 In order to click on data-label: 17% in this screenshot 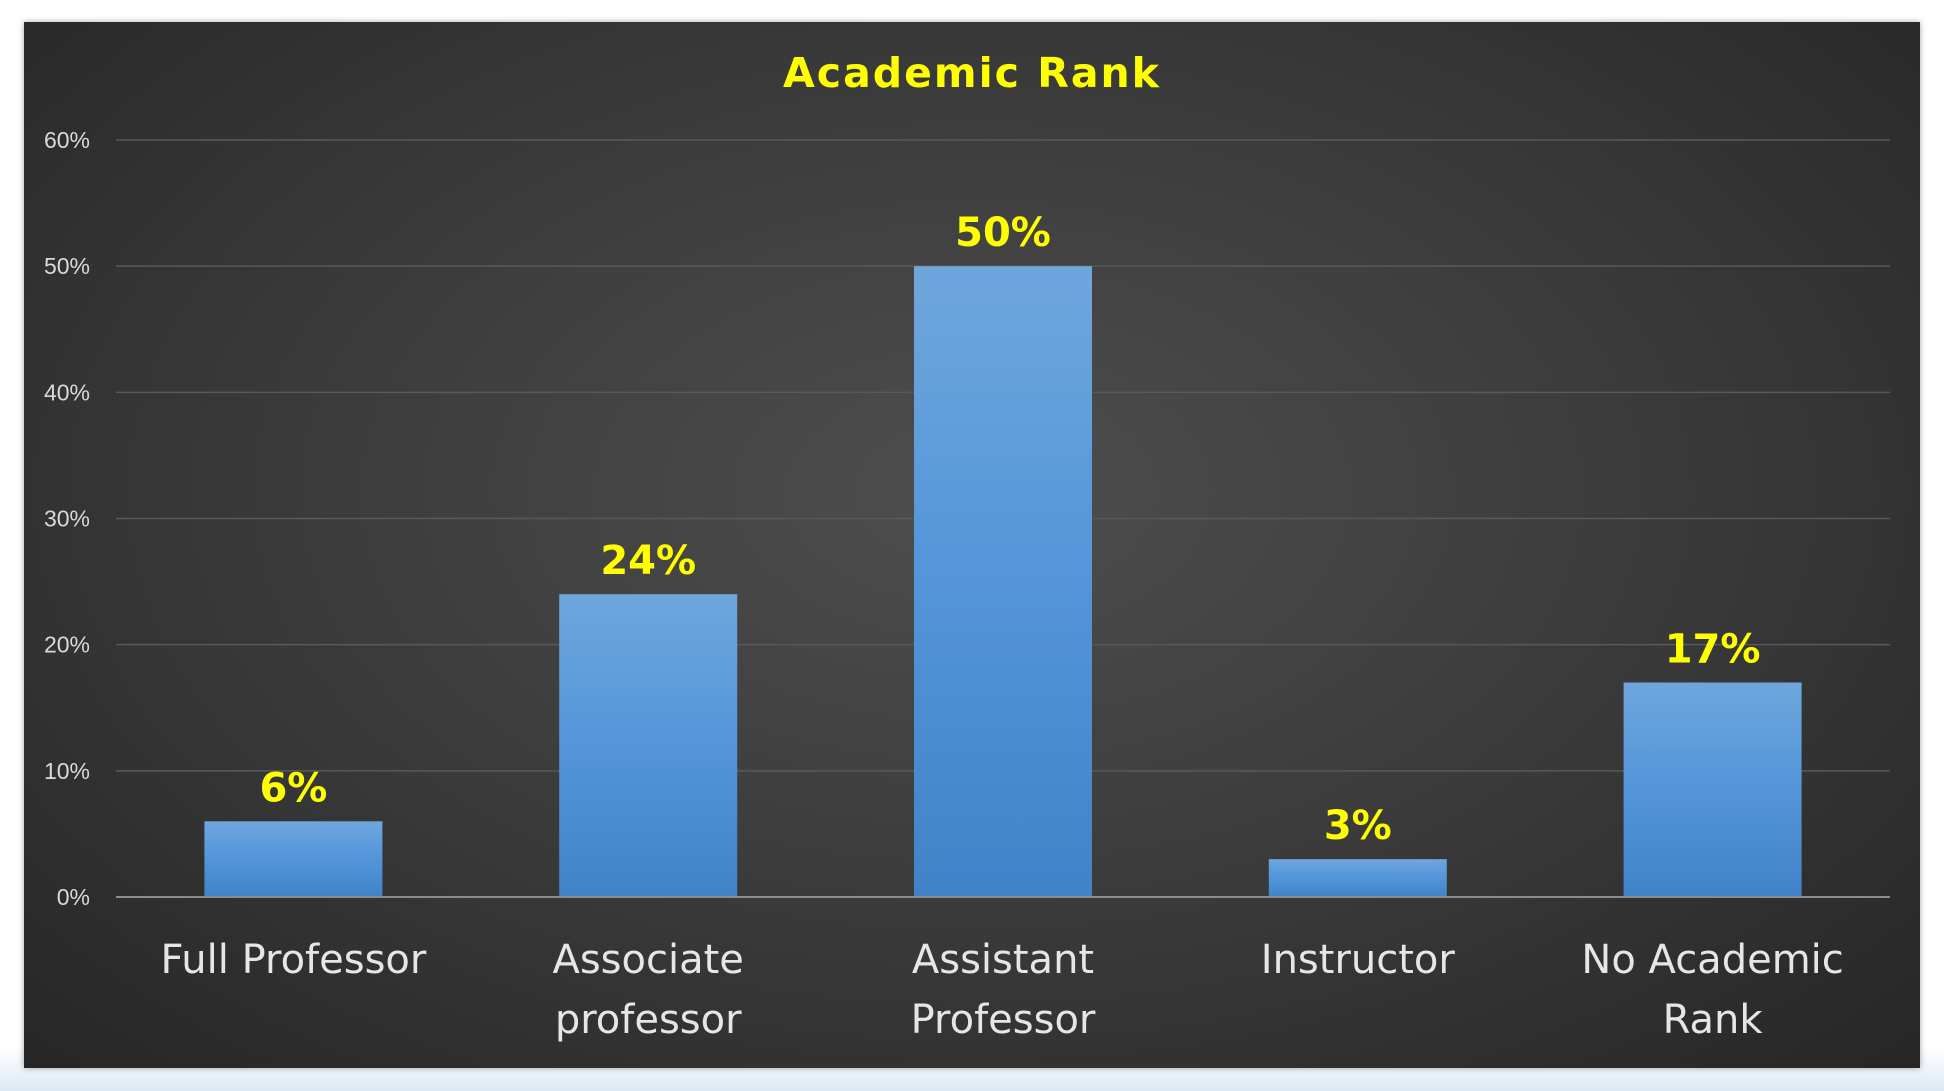, I will do `click(1713, 650)`.